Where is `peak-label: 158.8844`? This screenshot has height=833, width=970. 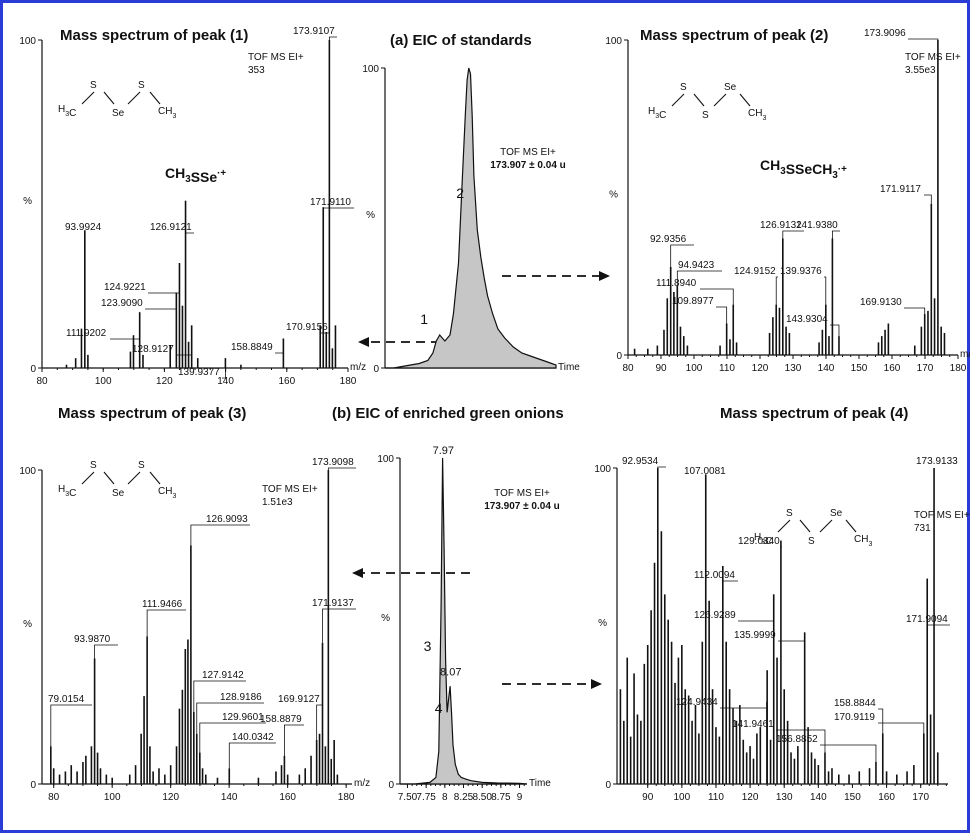 peak-label: 158.8844 is located at coordinates (855, 703).